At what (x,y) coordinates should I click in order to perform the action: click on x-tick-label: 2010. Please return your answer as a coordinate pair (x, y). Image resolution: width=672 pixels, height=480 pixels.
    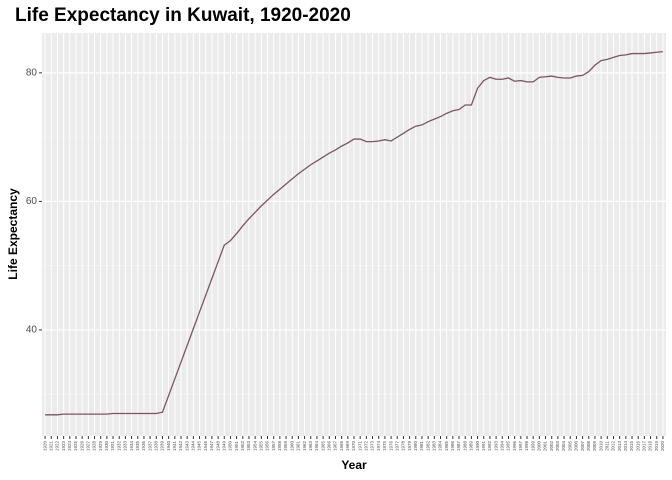
    Looking at the image, I should click on (600, 446).